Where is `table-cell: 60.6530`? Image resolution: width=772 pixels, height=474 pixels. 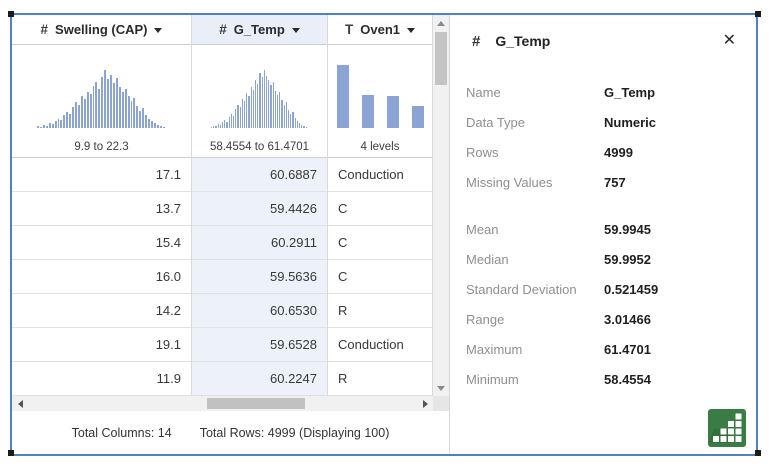
table-cell: 60.6530 is located at coordinates (259, 311).